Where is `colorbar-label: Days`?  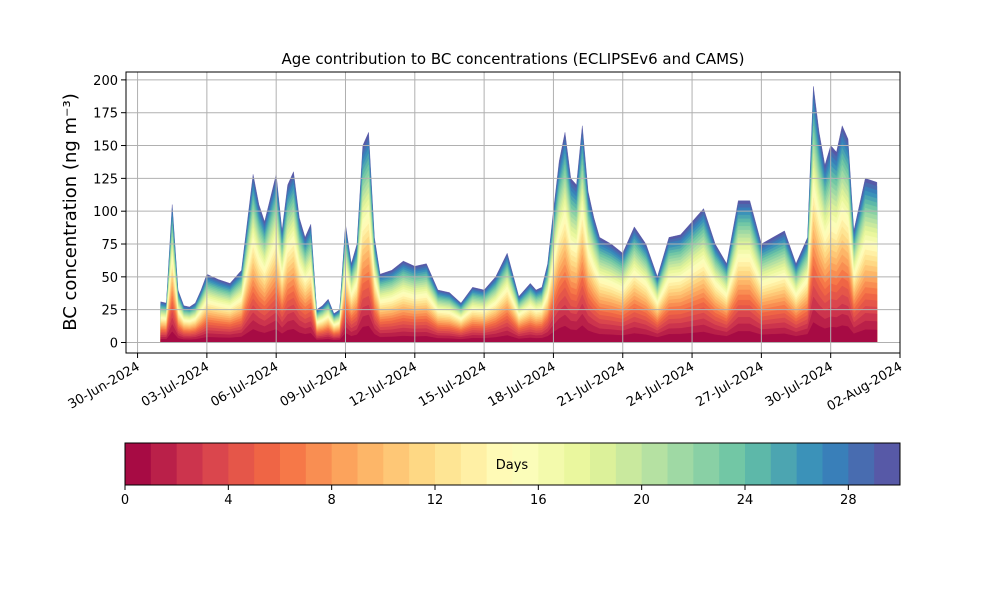 colorbar-label: Days is located at coordinates (512, 465).